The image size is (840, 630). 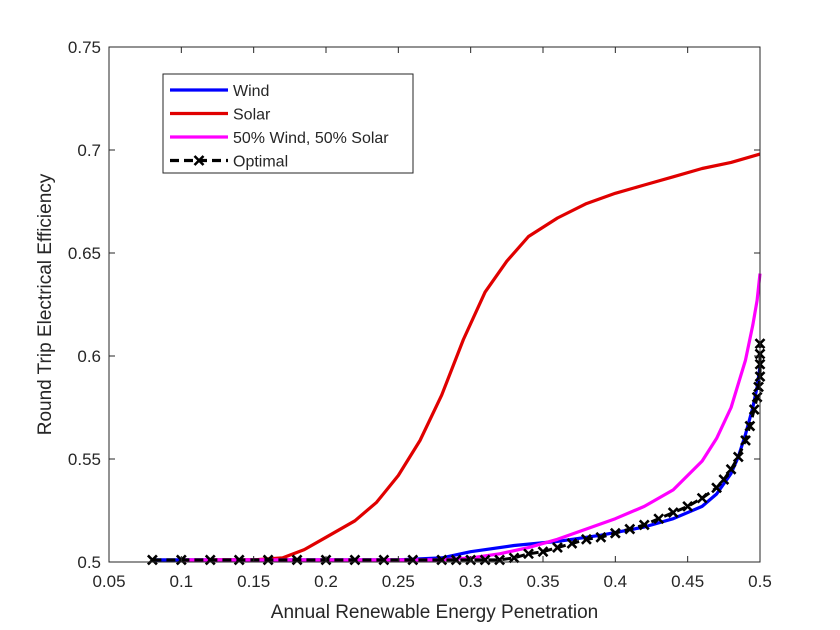 I want to click on x-tick-label: 0.05, so click(x=108, y=581).